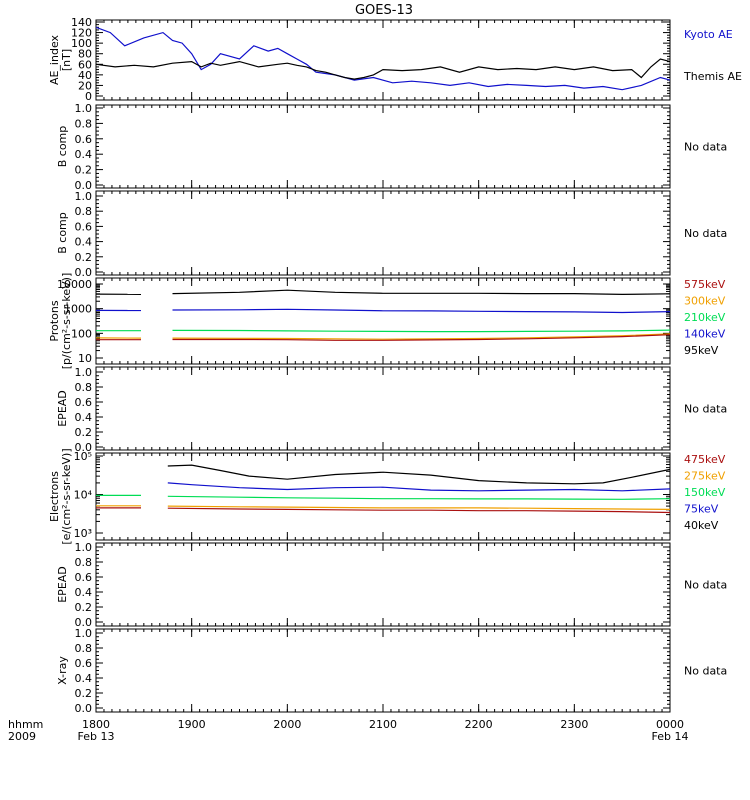 This screenshot has width=750, height=800. I want to click on y-axis-label: Electrons, so click(54, 496).